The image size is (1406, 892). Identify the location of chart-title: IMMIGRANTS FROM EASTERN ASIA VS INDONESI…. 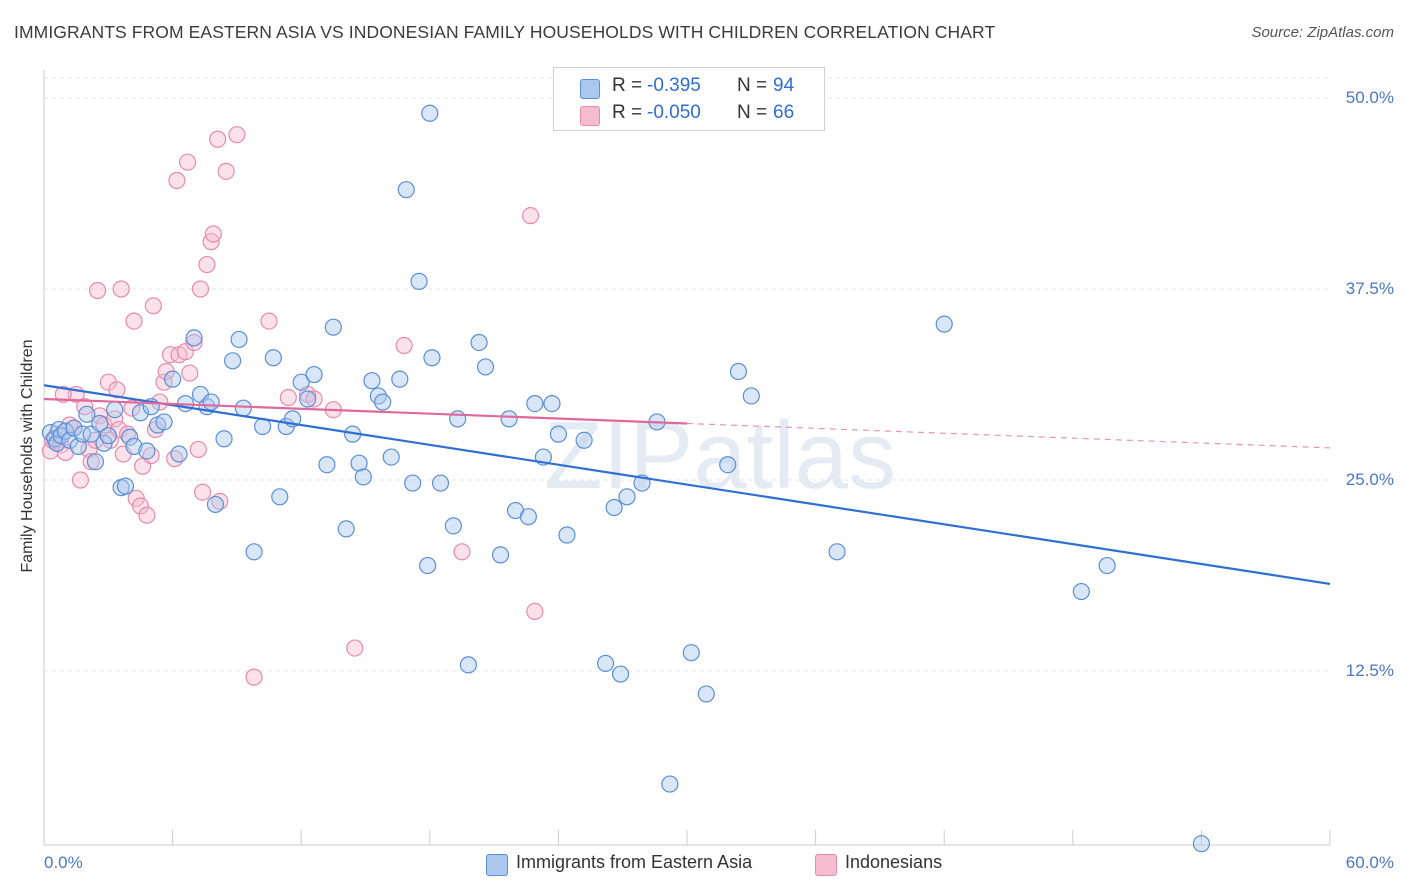
(505, 32).